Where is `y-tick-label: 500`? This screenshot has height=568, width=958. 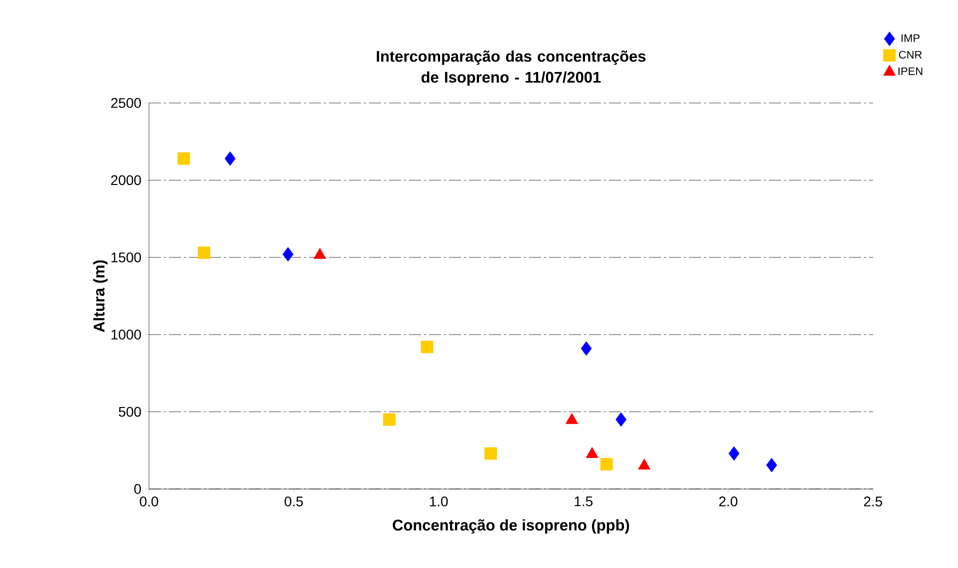
y-tick-label: 500 is located at coordinates (129, 411).